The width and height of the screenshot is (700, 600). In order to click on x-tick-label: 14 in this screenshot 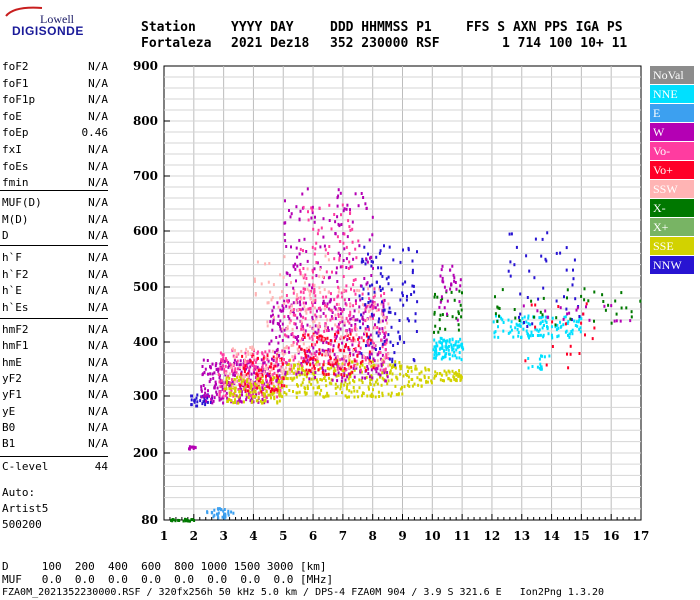, I will do `click(551, 536)`.